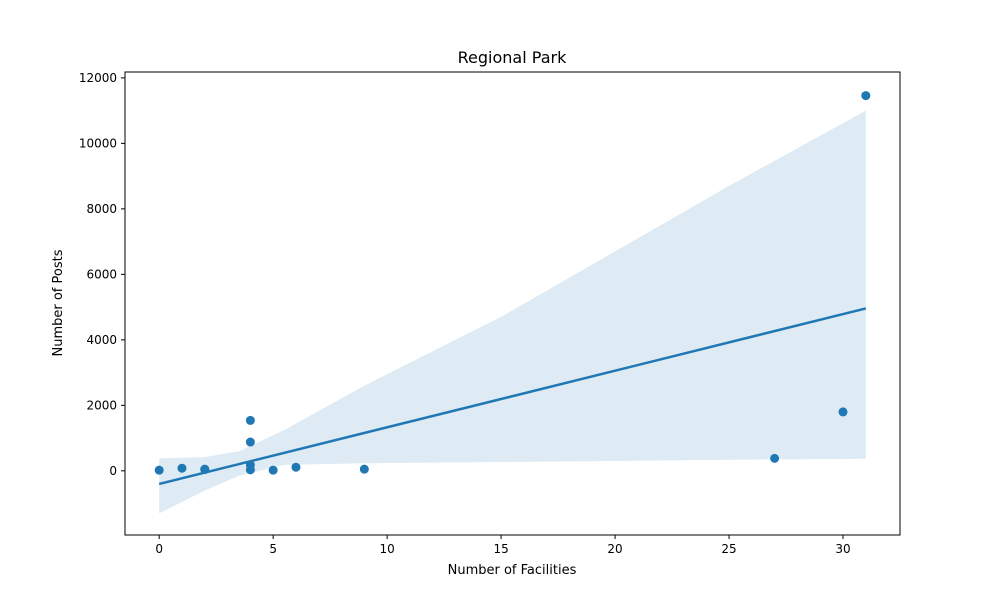 This screenshot has width=1000, height=600. I want to click on x-tick-label: 10, so click(386, 549).